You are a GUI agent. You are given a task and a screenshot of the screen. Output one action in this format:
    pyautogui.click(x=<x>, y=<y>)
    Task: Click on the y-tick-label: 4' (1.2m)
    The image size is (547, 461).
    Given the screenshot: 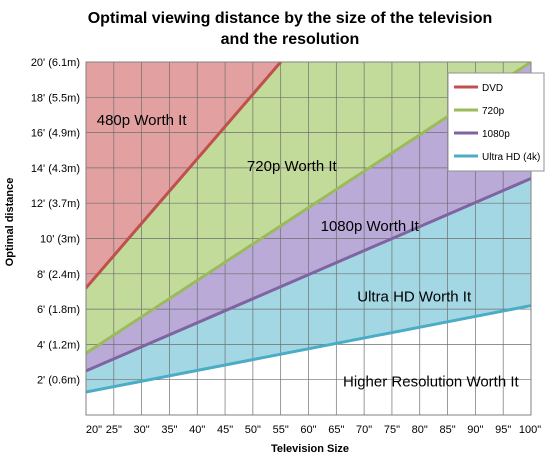 What is the action you would take?
    pyautogui.click(x=58, y=345)
    